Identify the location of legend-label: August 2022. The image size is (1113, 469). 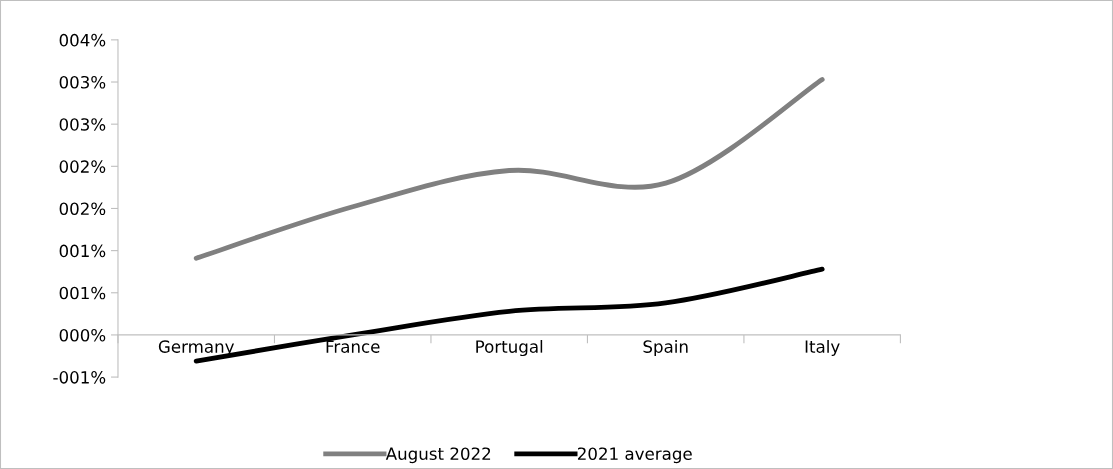
(438, 455).